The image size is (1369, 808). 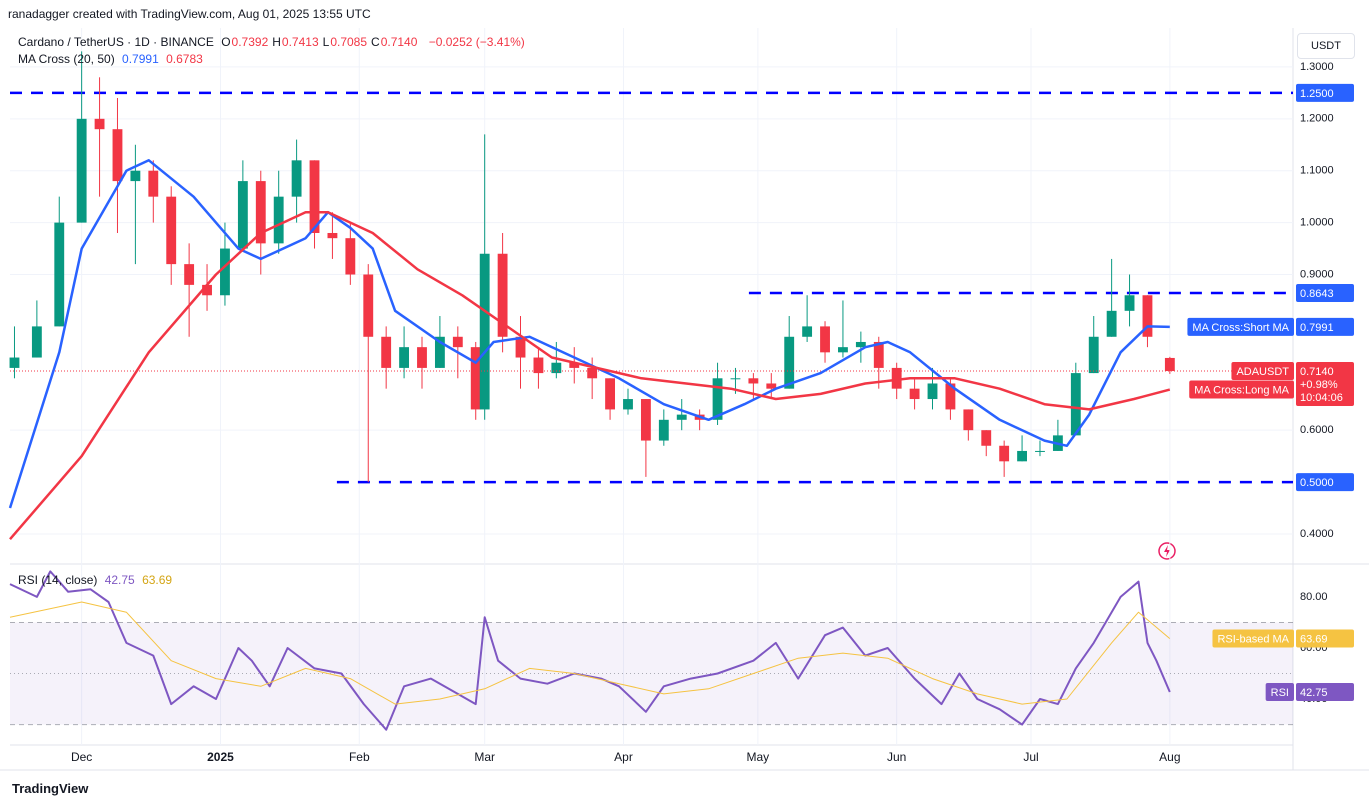 I want to click on x-tick-label: 2025, so click(x=220, y=757).